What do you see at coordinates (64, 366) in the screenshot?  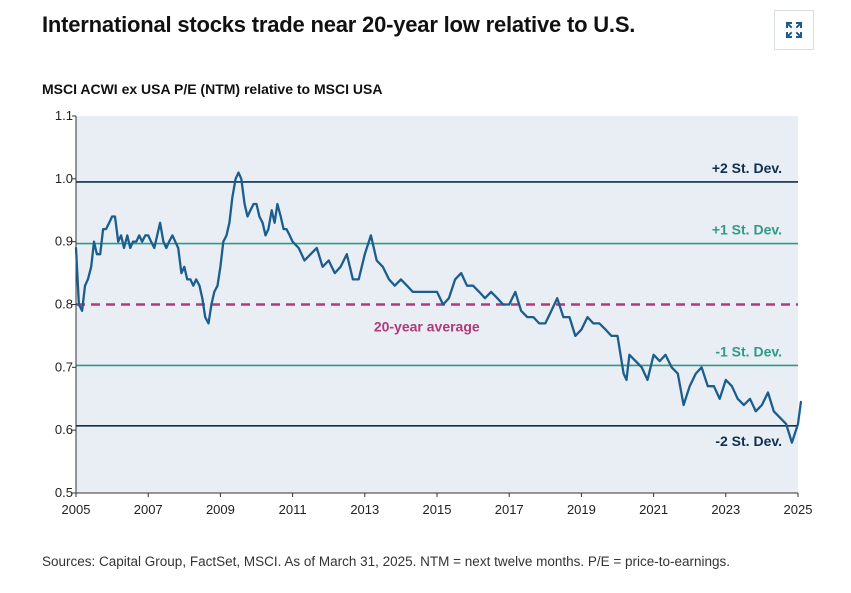 I see `y-tick-label: 0.7` at bounding box center [64, 366].